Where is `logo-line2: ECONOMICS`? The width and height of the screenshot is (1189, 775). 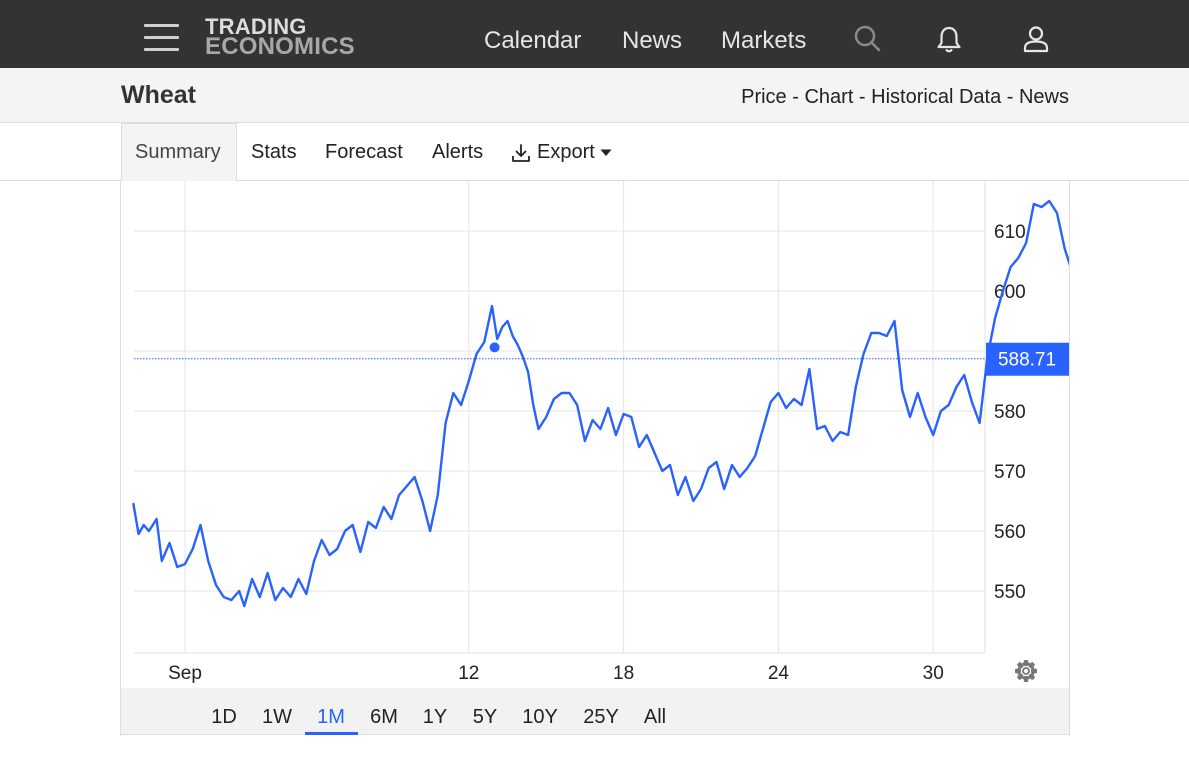 logo-line2: ECONOMICS is located at coordinates (280, 46).